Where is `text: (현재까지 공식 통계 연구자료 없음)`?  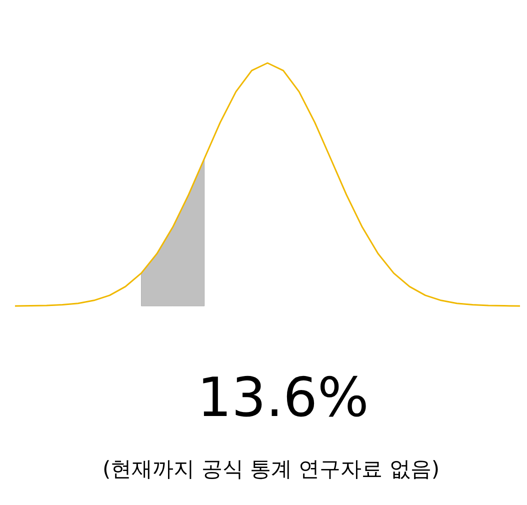
text: (현재까지 공식 통계 연구자료 없음) is located at coordinates (271, 469).